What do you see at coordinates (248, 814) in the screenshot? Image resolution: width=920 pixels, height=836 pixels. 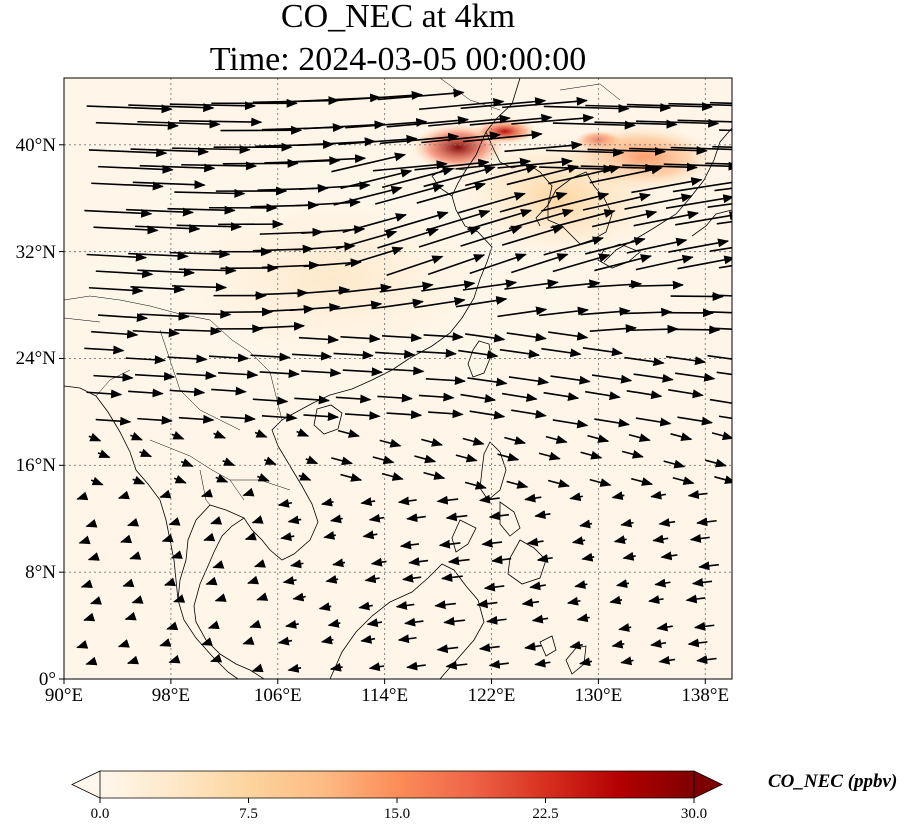 I see `colorbar-tick-label: 7.5` at bounding box center [248, 814].